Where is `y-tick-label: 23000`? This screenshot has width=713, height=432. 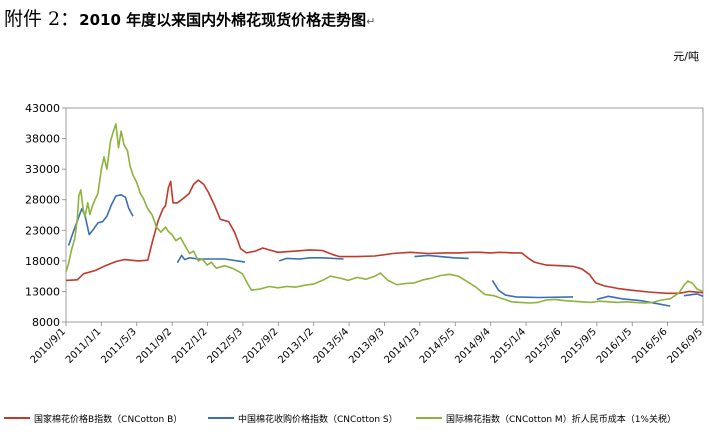
y-tick-label: 23000 is located at coordinates (42, 230).